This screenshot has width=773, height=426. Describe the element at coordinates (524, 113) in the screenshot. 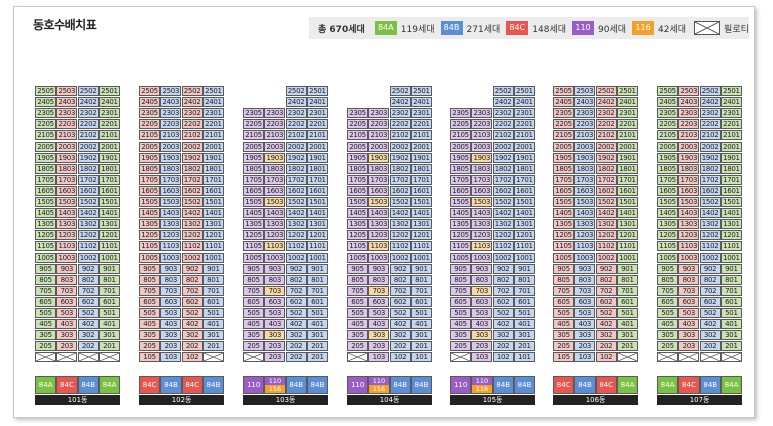

I see `unit-cell: 2301` at that location.